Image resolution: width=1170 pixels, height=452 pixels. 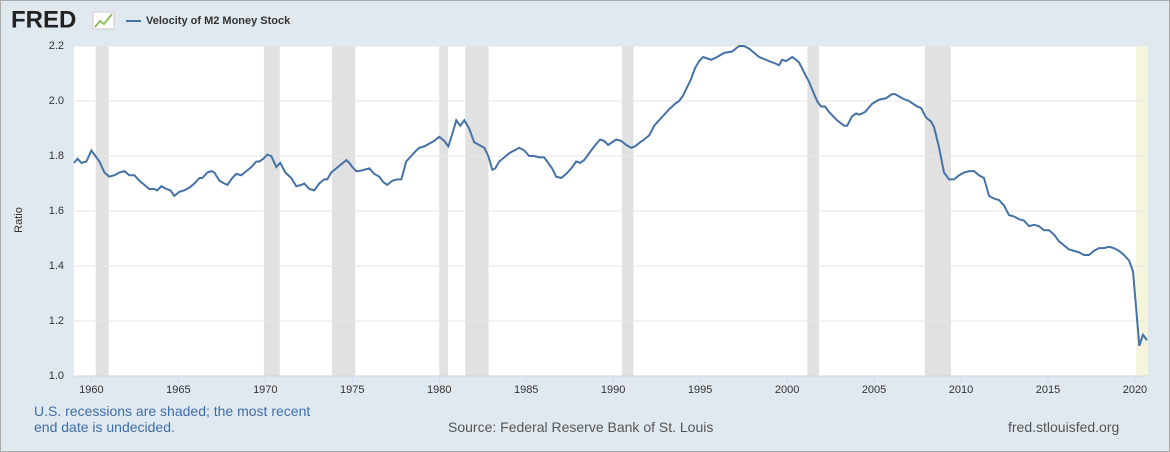 What do you see at coordinates (91, 390) in the screenshot?
I see `x-tick-label: 1960` at bounding box center [91, 390].